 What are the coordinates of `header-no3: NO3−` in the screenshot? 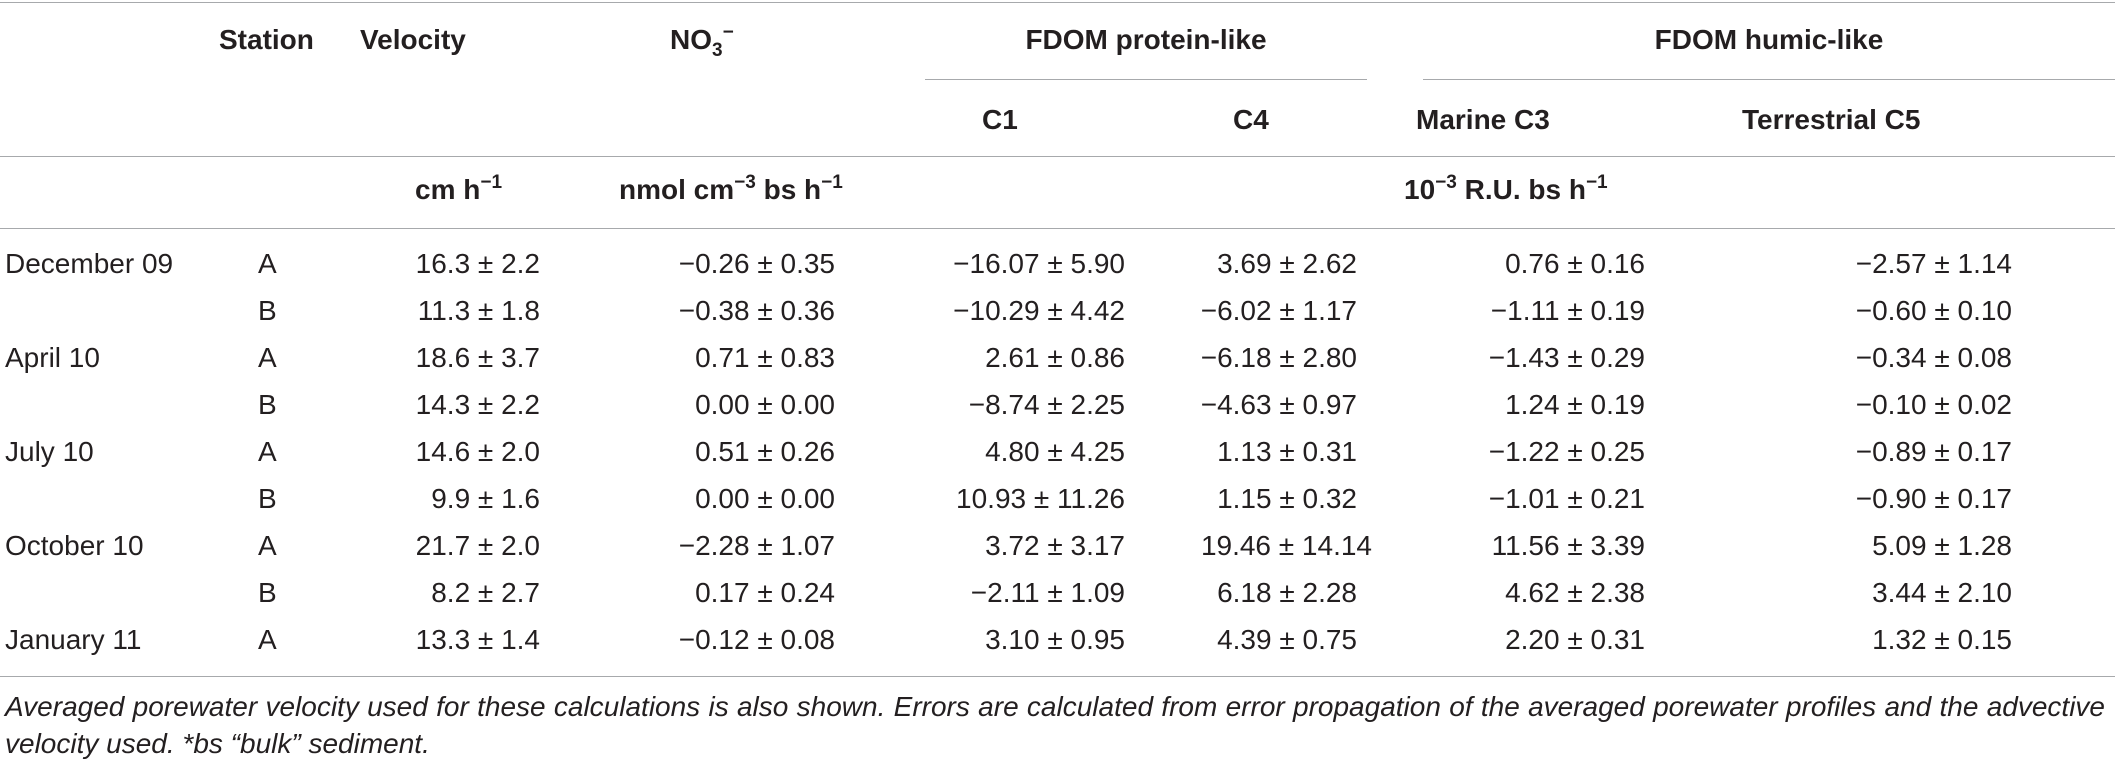 It's located at (702, 41).